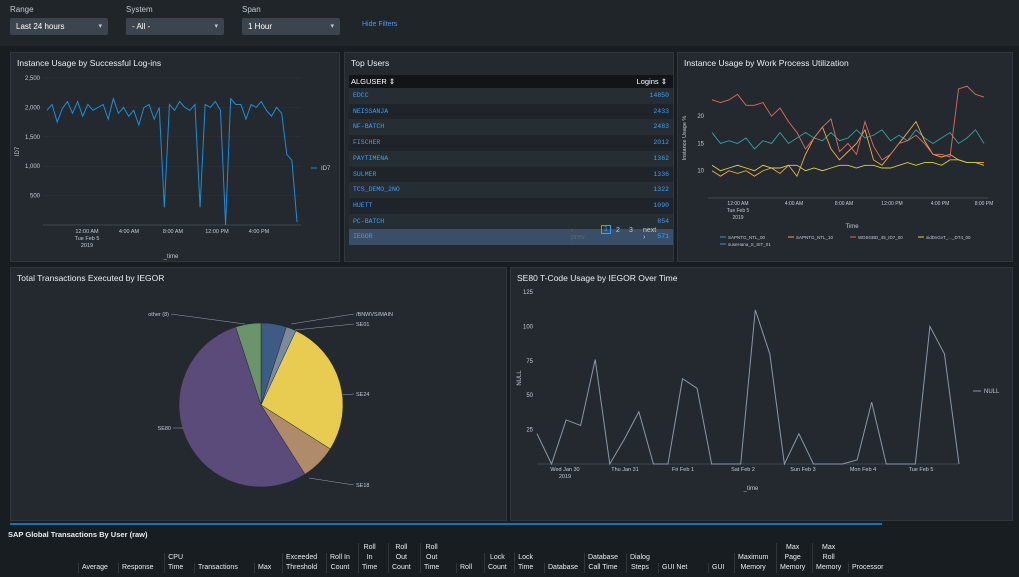 This screenshot has height=577, width=1019. I want to click on loading-progress-bar, so click(446, 524).